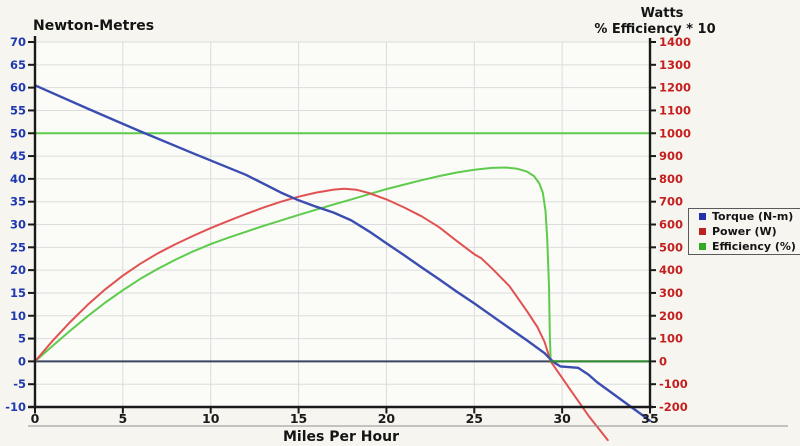 This screenshot has width=800, height=446. What do you see at coordinates (474, 418) in the screenshot?
I see `x-tick-label: 25` at bounding box center [474, 418].